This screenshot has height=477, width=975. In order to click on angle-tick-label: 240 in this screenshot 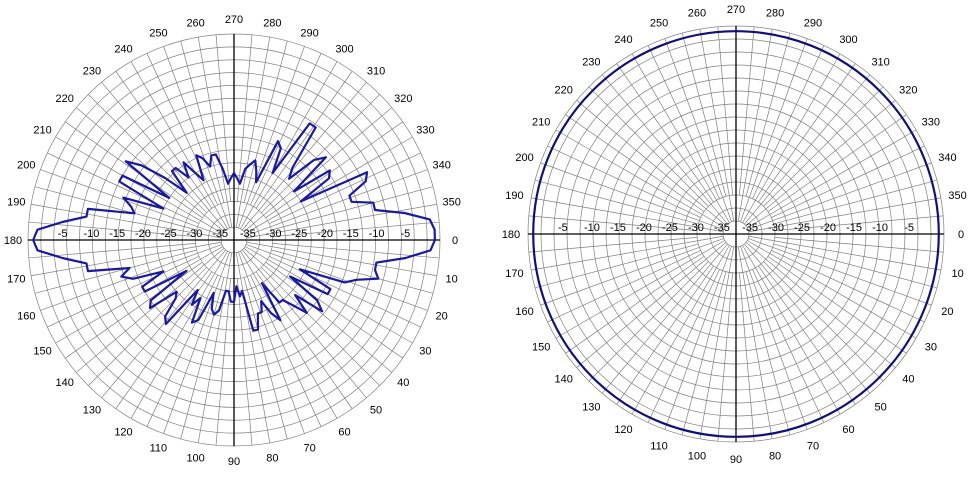, I will do `click(123, 50)`.